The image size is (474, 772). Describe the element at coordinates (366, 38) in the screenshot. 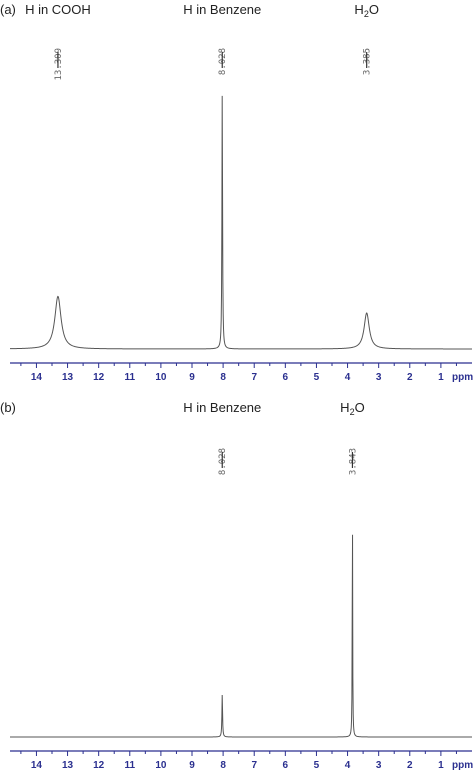

I see `peak-3.385: H2O 3.385` at that location.